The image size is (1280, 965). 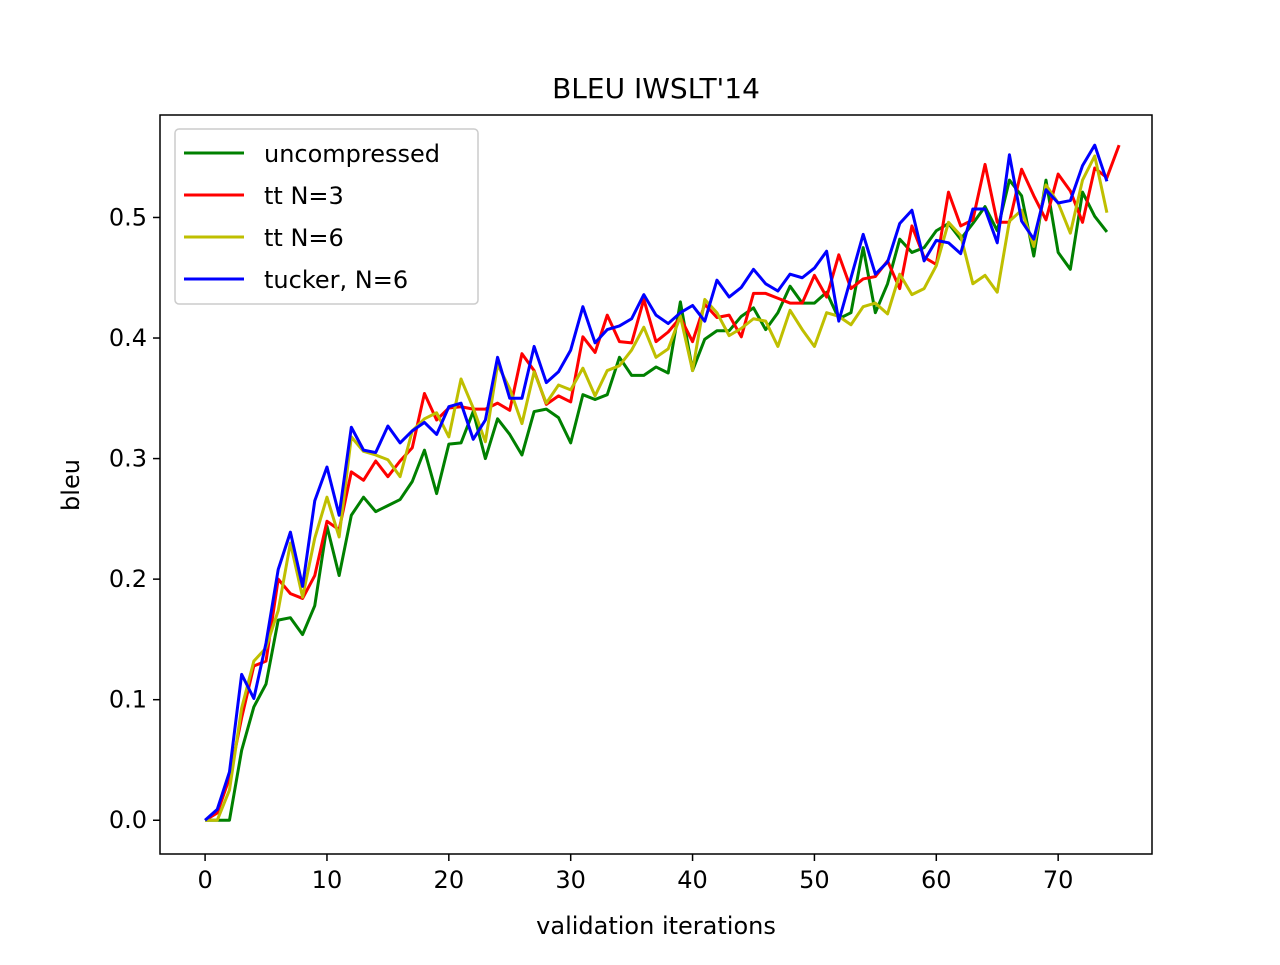 What do you see at coordinates (656, 88) in the screenshot?
I see `chart-title: BLEU IWSLT'14` at bounding box center [656, 88].